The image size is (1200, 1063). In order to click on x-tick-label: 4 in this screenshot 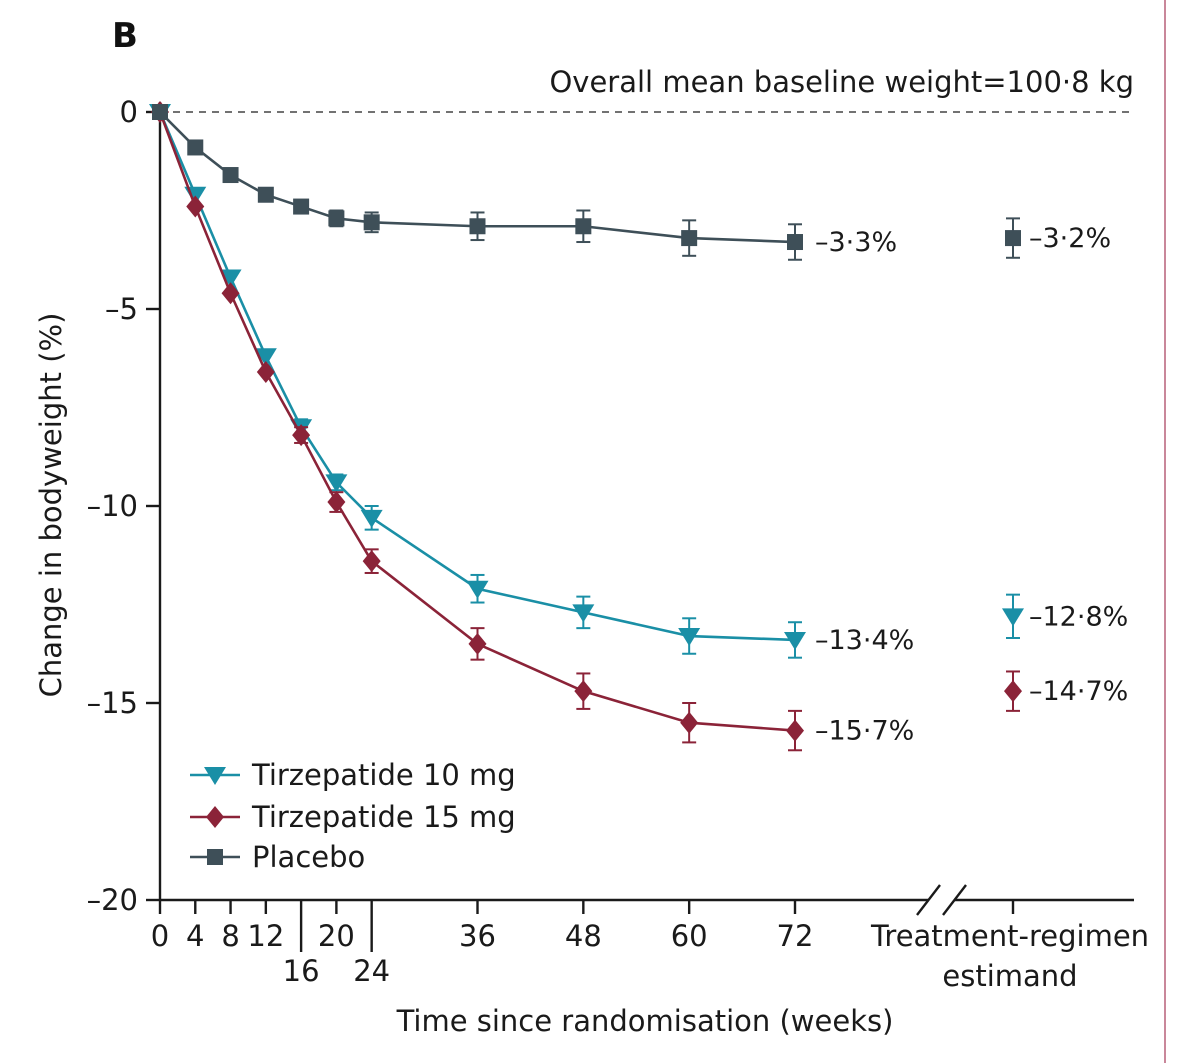, I will do `click(195, 936)`.